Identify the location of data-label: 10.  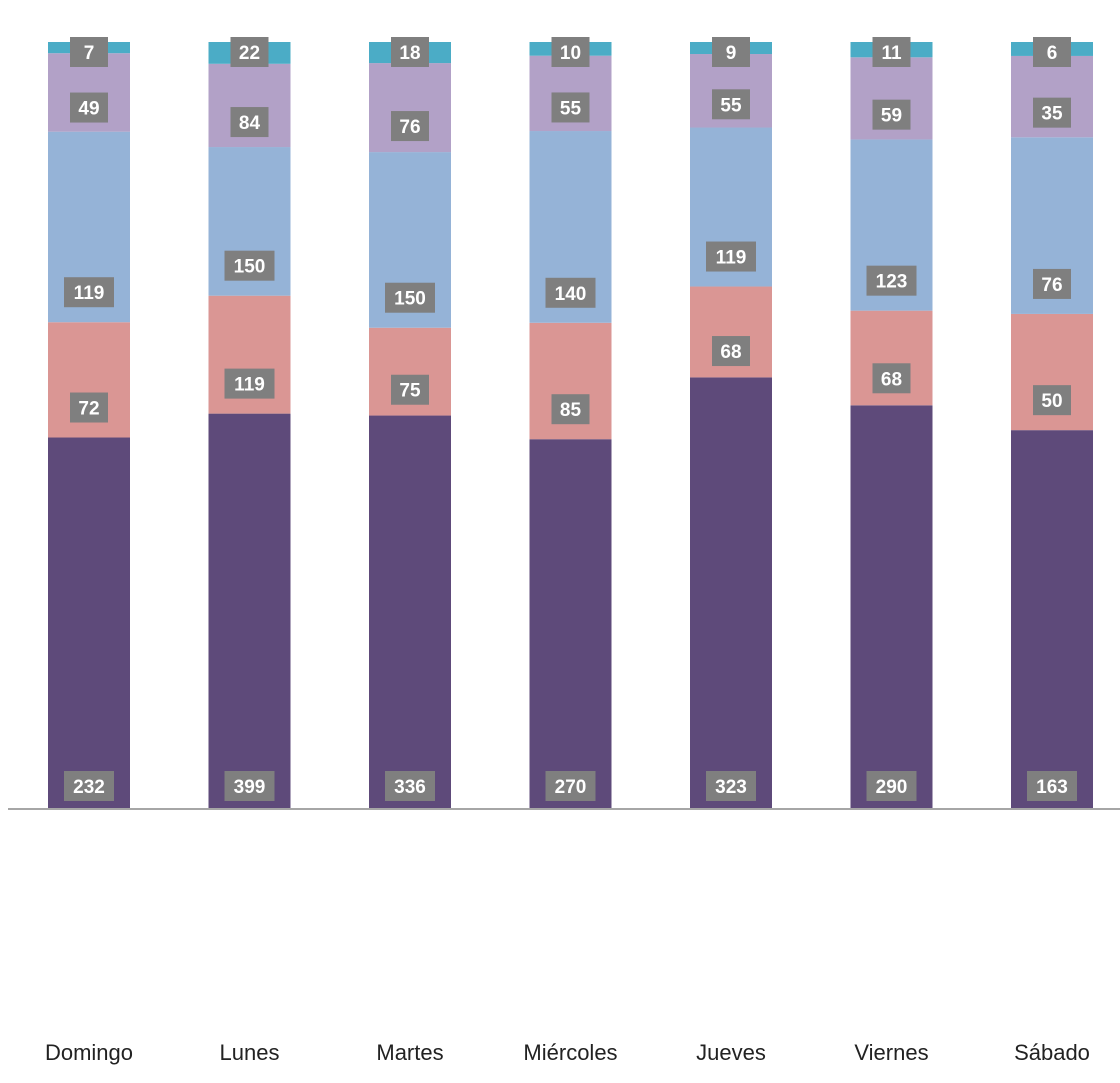
(570, 53).